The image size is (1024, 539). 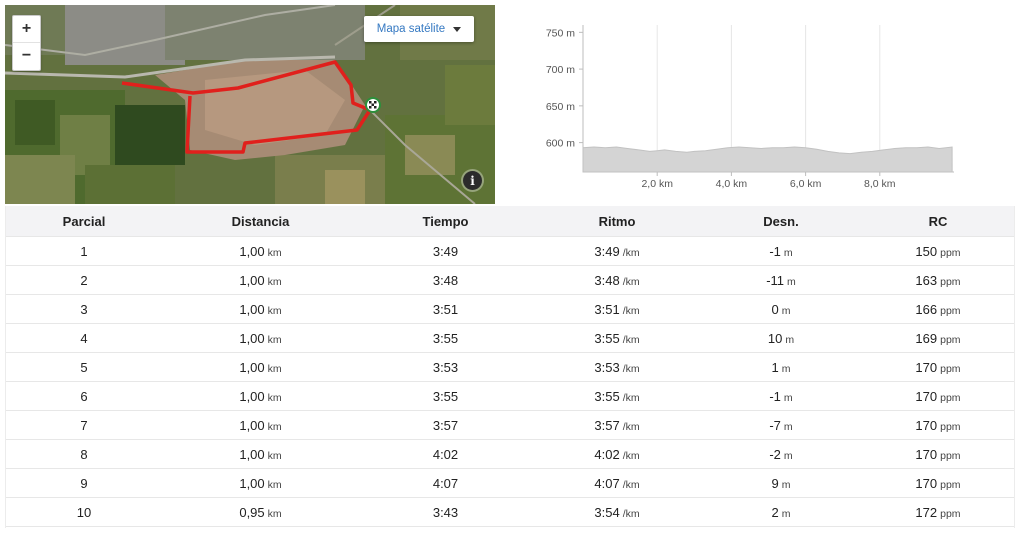 I want to click on table-row: 4 1,00 km 3:55 3:55/km 10 m 169 ppm, so click(x=510, y=338).